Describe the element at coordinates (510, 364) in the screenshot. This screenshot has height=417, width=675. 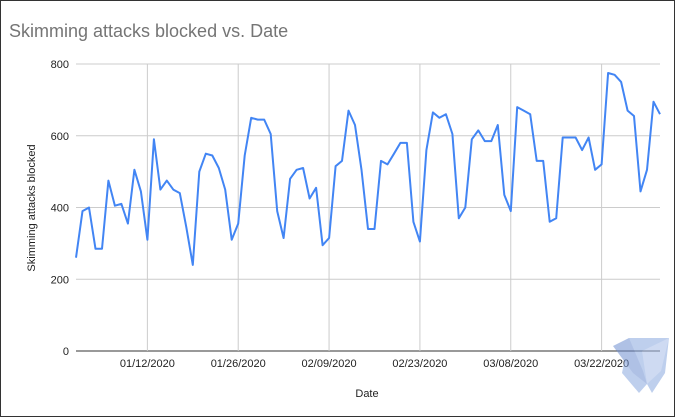
I see `x-tick-label: 03/08/2020` at that location.